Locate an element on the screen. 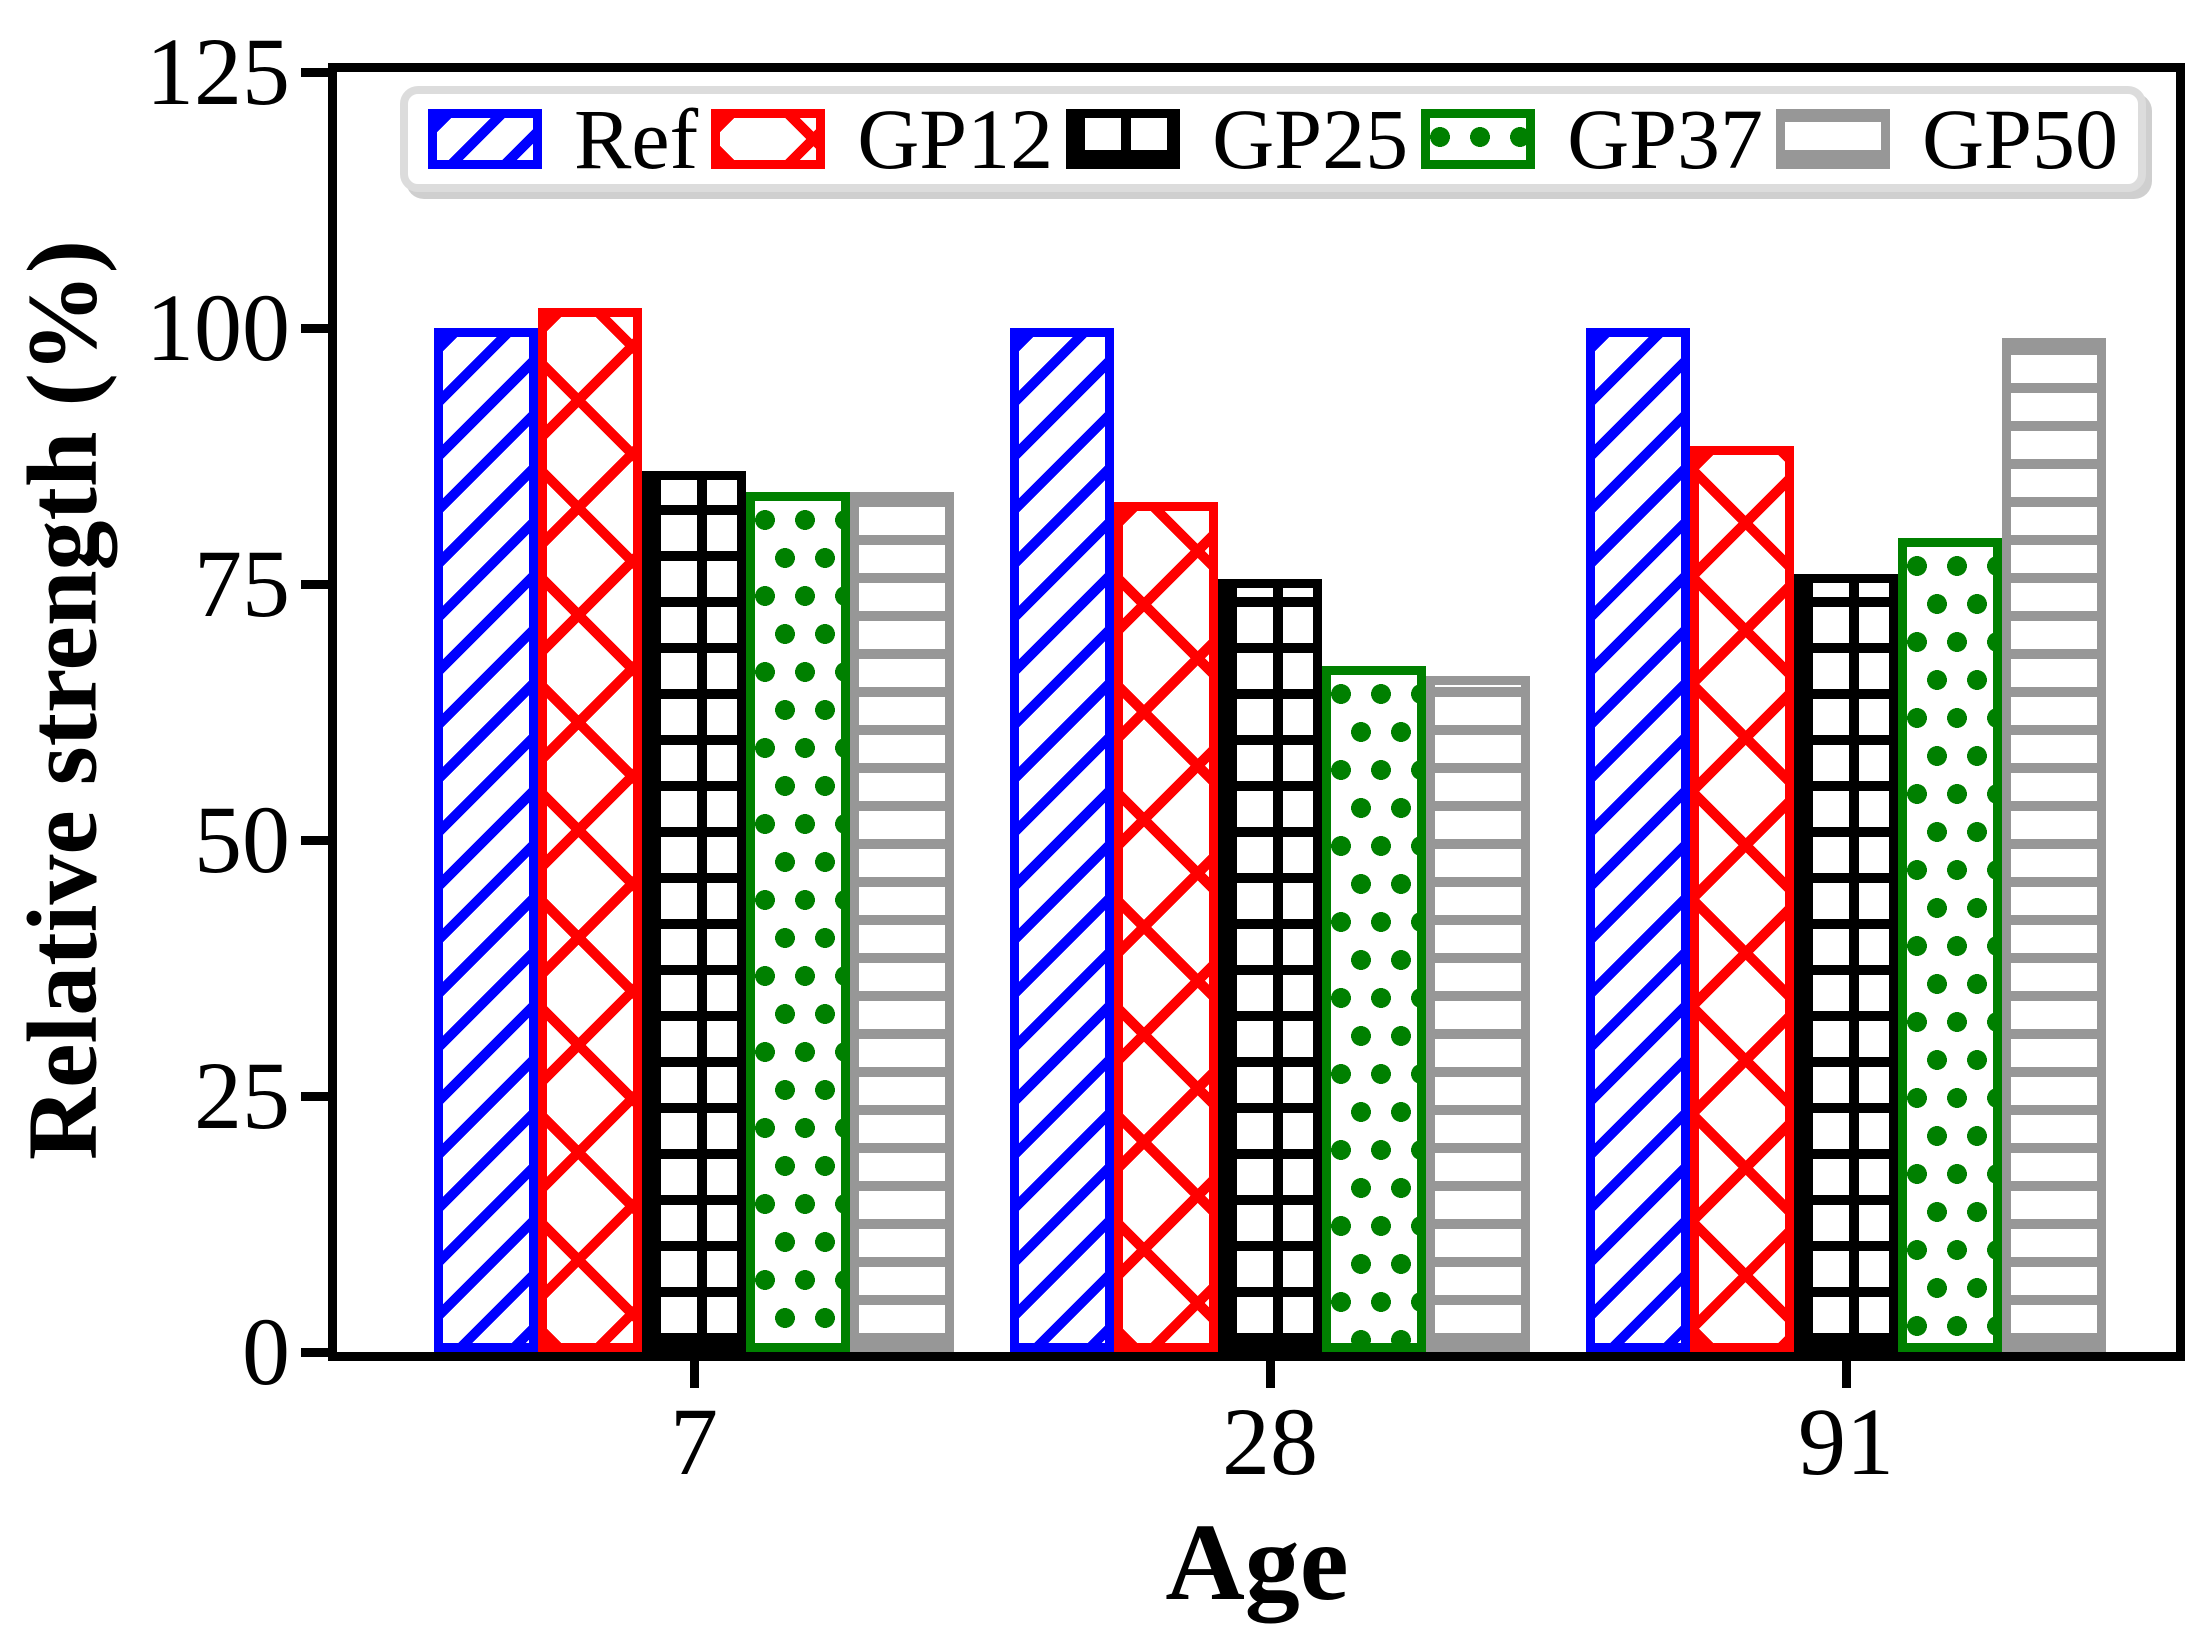 The height and width of the screenshot is (1647, 2208). x-tick-label-28: 28 is located at coordinates (1270, 1441).